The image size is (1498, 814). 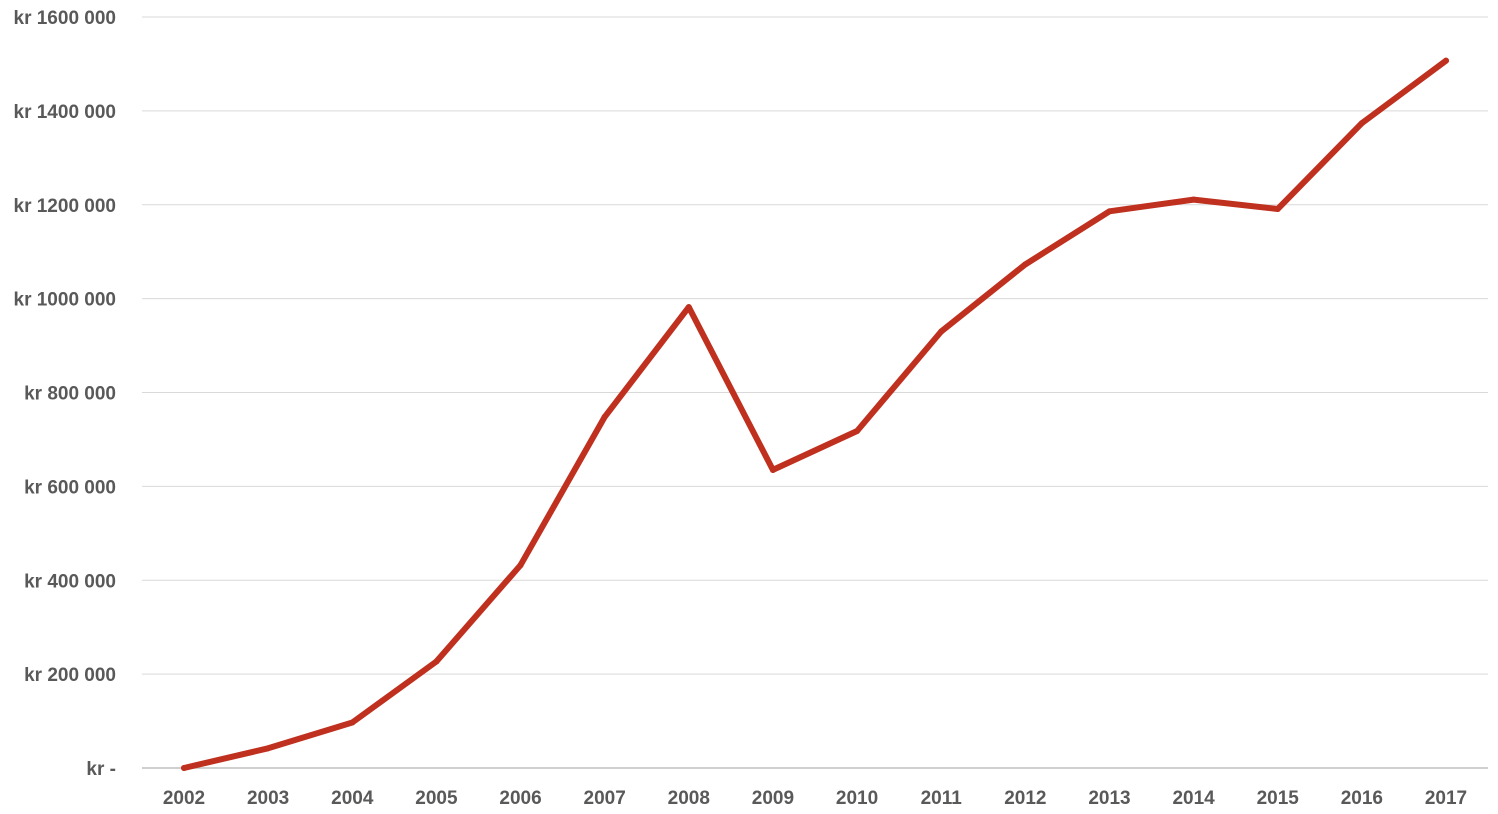 What do you see at coordinates (70, 675) in the screenshot?
I see `y-tick-label: kr 200 000` at bounding box center [70, 675].